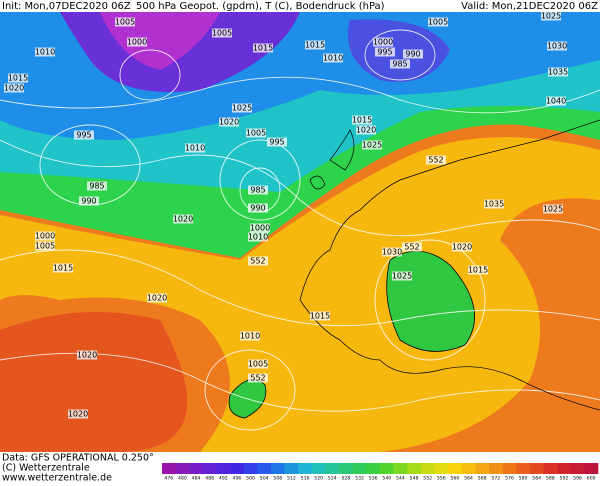  I want to click on colorbar-label: 528, so click(346, 479).